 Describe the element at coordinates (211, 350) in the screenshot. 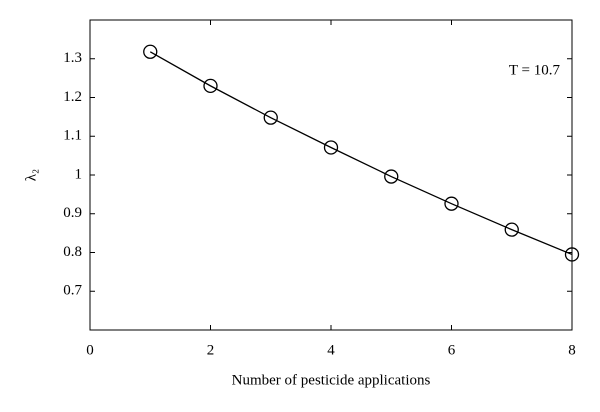

I see `x-tick-label: 2` at that location.